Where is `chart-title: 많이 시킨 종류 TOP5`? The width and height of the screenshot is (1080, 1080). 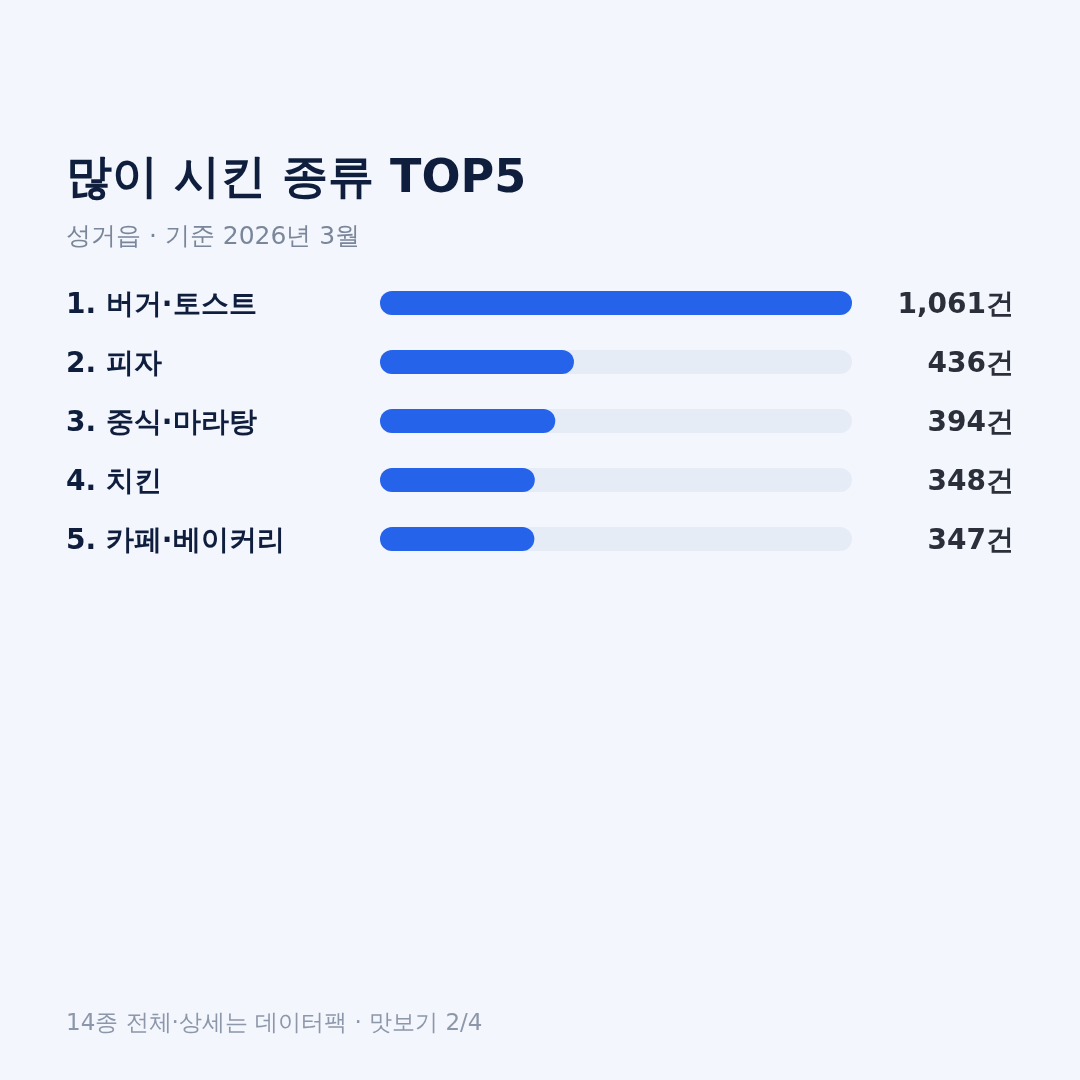 chart-title: 많이 시킨 종류 TOP5 is located at coordinates (296, 176).